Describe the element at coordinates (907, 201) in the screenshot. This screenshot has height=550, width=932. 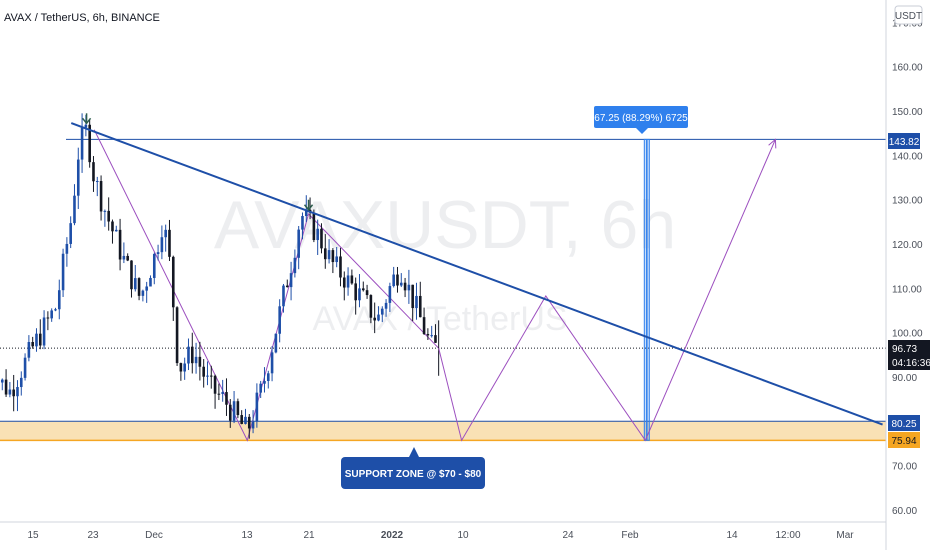
I see `price-tick-label: 130.00` at that location.